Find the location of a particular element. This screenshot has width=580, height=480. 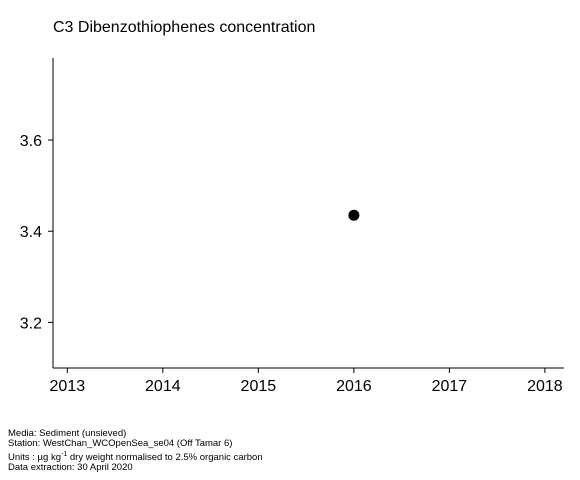

data-point is located at coordinates (354, 215).